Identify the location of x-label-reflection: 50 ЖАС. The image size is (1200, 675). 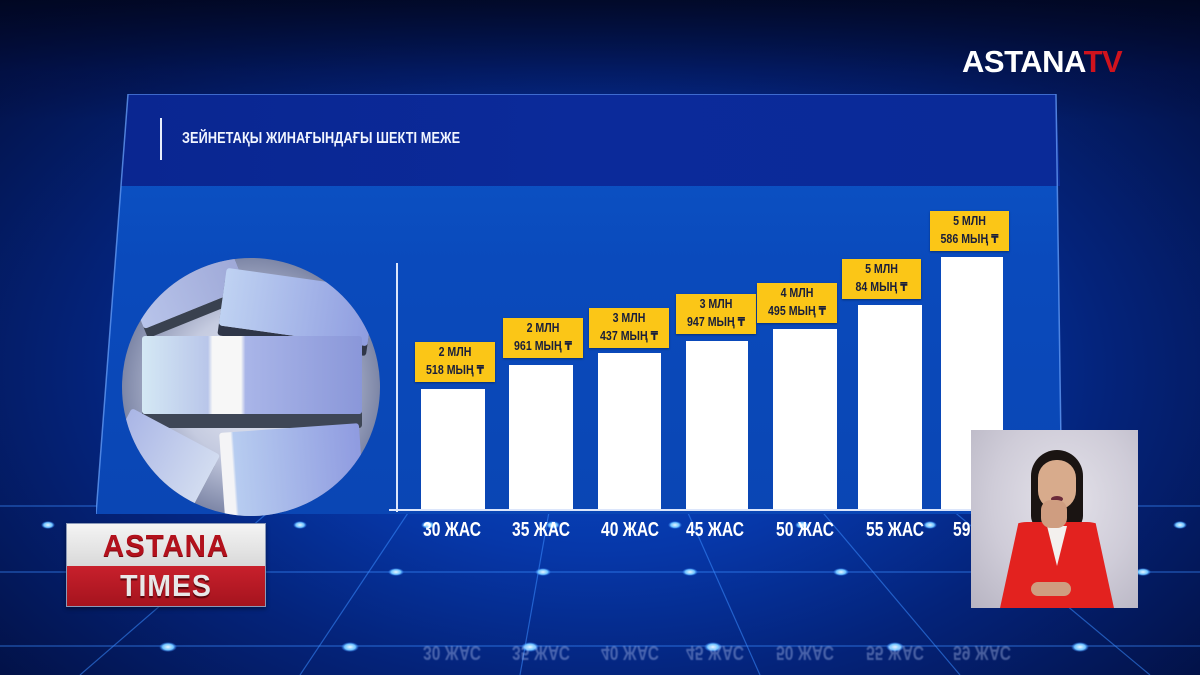
(805, 652).